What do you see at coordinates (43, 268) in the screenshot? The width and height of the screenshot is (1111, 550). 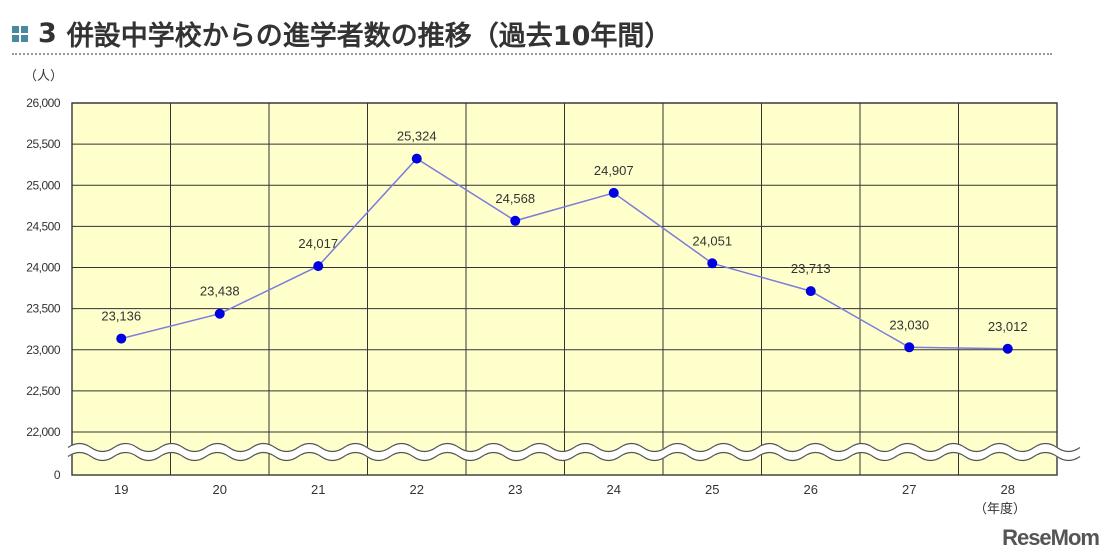 I see `y-tick-label: 24,000` at bounding box center [43, 268].